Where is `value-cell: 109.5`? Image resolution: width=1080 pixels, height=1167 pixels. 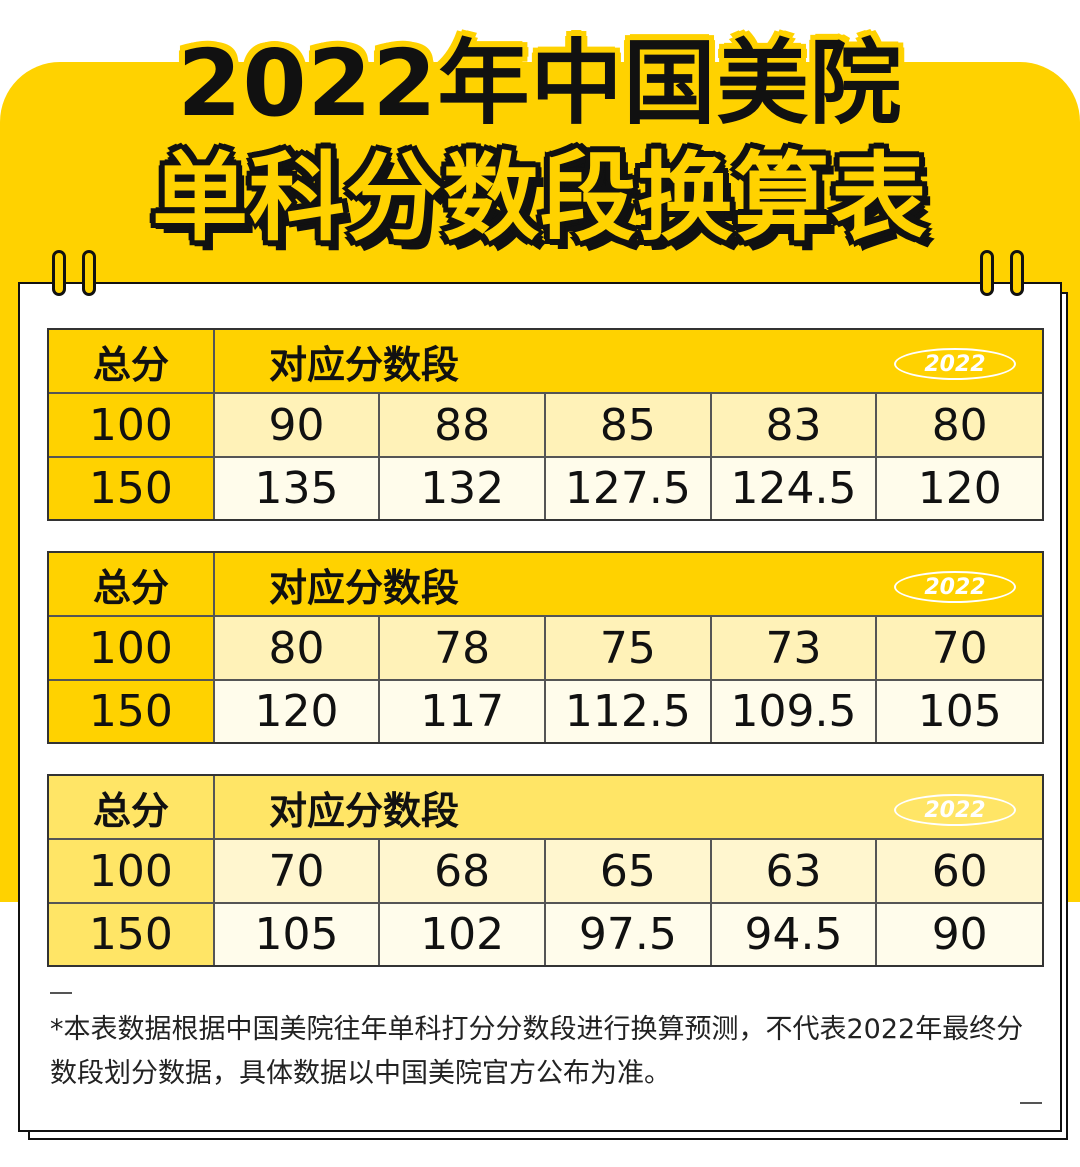 value-cell: 109.5 is located at coordinates (795, 711).